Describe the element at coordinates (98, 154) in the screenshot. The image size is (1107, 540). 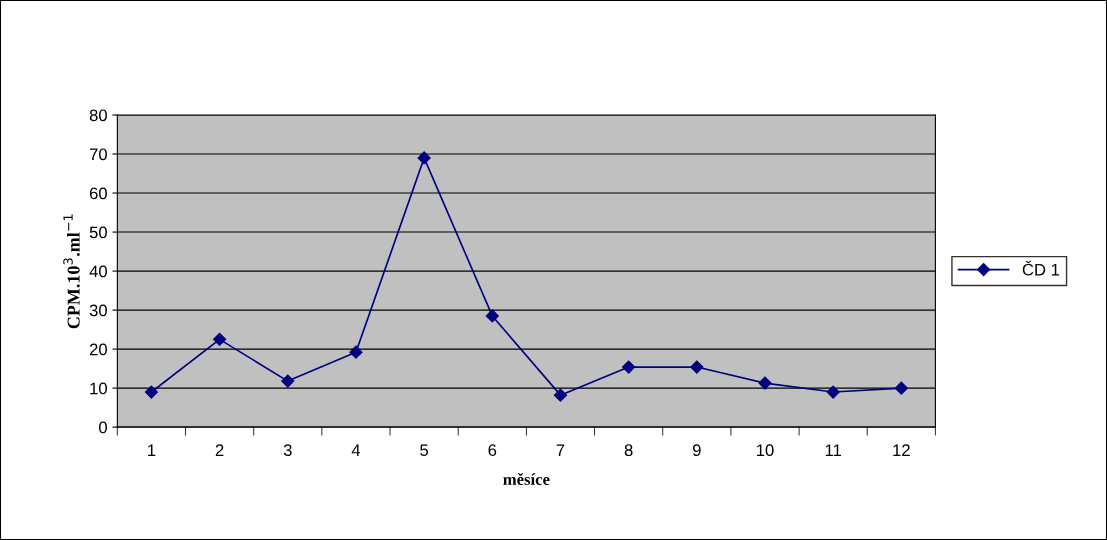
I see `y-tick-label: 70` at that location.